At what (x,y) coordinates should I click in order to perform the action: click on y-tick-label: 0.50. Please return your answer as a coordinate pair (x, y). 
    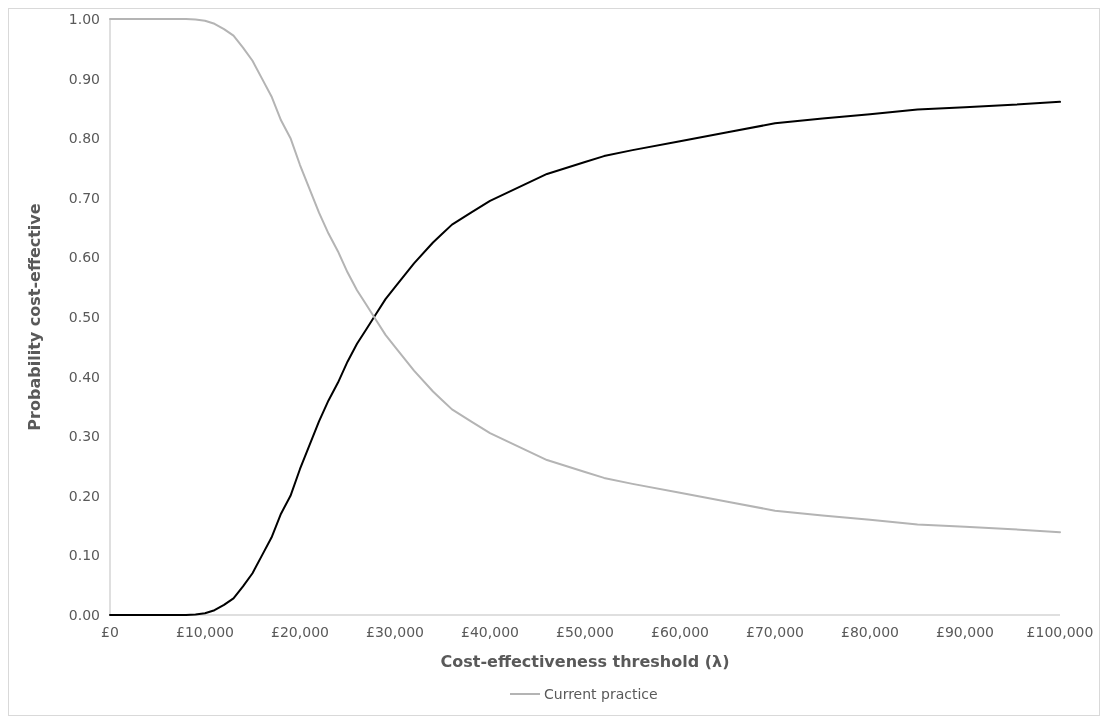
    Looking at the image, I should click on (84, 316).